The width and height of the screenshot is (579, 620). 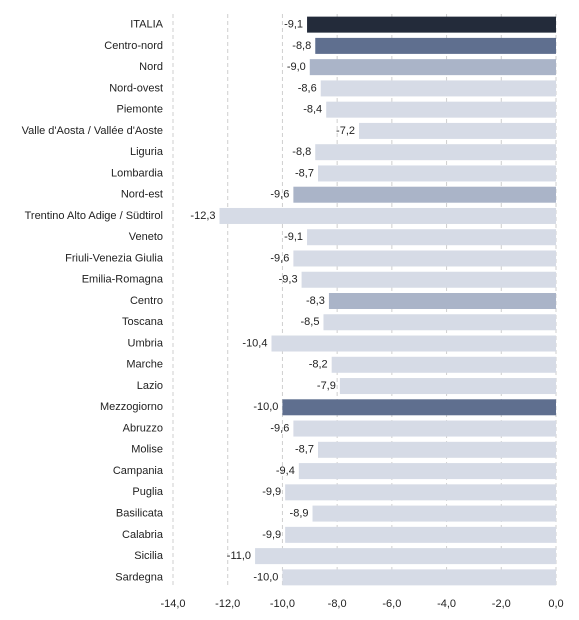 I want to click on x-tick-label: -6,0, so click(x=391, y=604).